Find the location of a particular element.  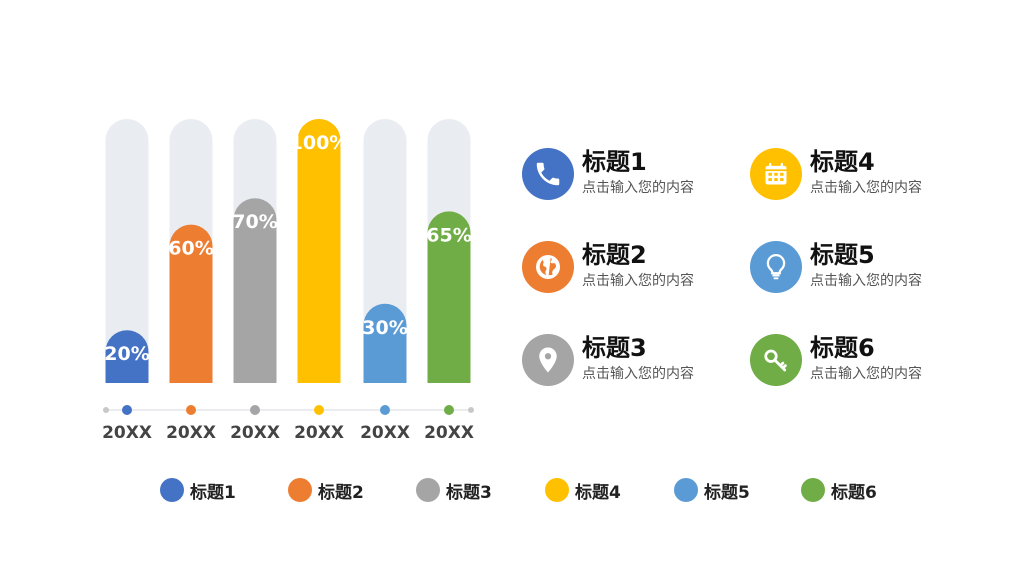

bar-value-label: 65% is located at coordinates (448, 235).